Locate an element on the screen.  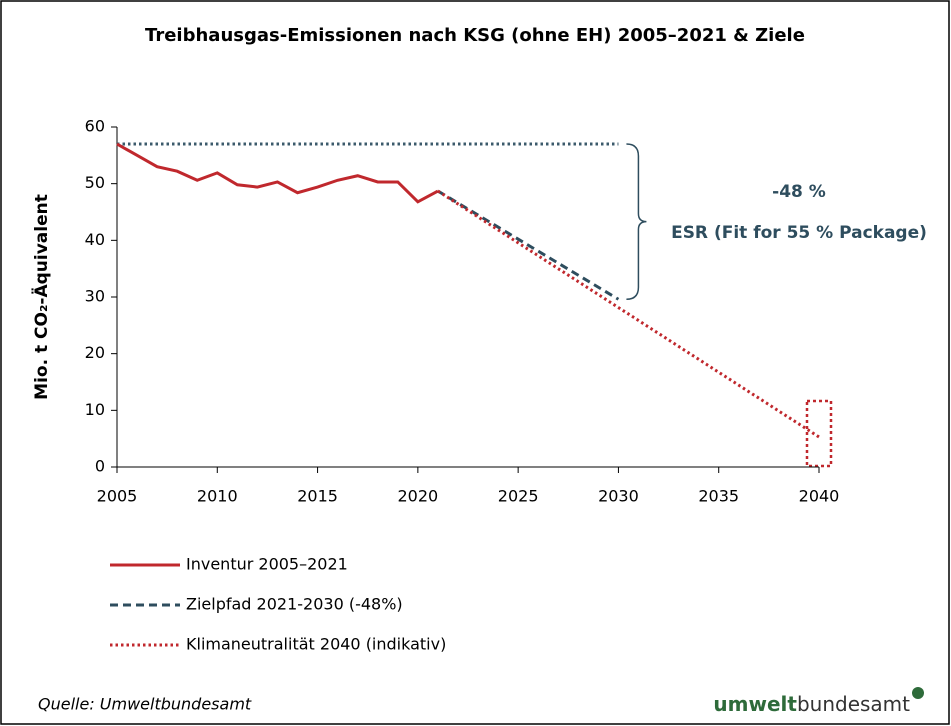
x-tick-label: 2025 is located at coordinates (518, 496).